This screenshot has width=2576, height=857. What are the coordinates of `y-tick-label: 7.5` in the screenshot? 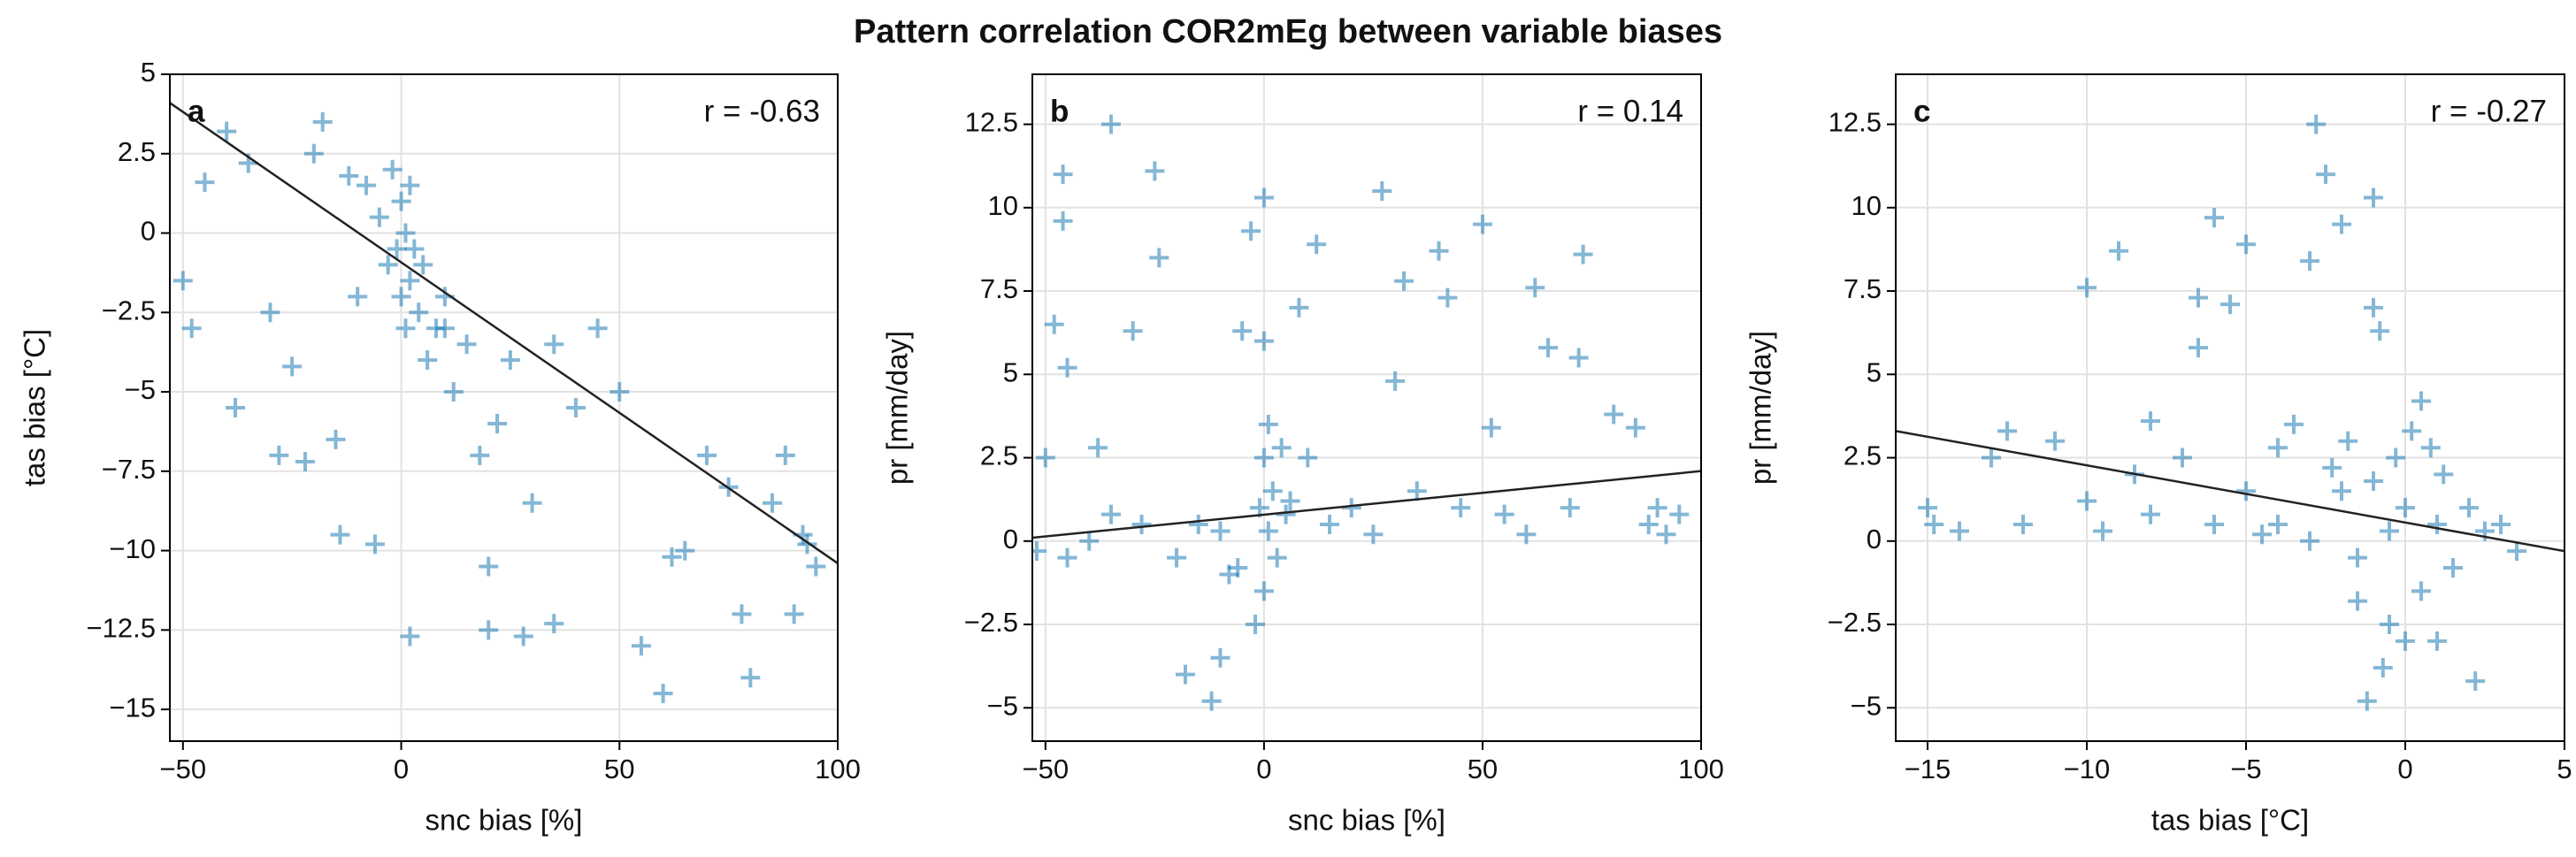 It's located at (999, 288).